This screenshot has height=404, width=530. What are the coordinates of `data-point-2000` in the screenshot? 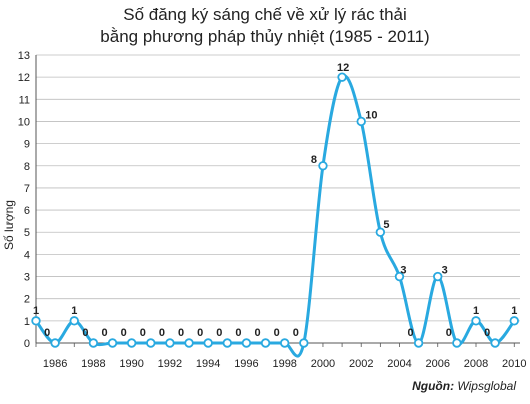 It's located at (323, 166).